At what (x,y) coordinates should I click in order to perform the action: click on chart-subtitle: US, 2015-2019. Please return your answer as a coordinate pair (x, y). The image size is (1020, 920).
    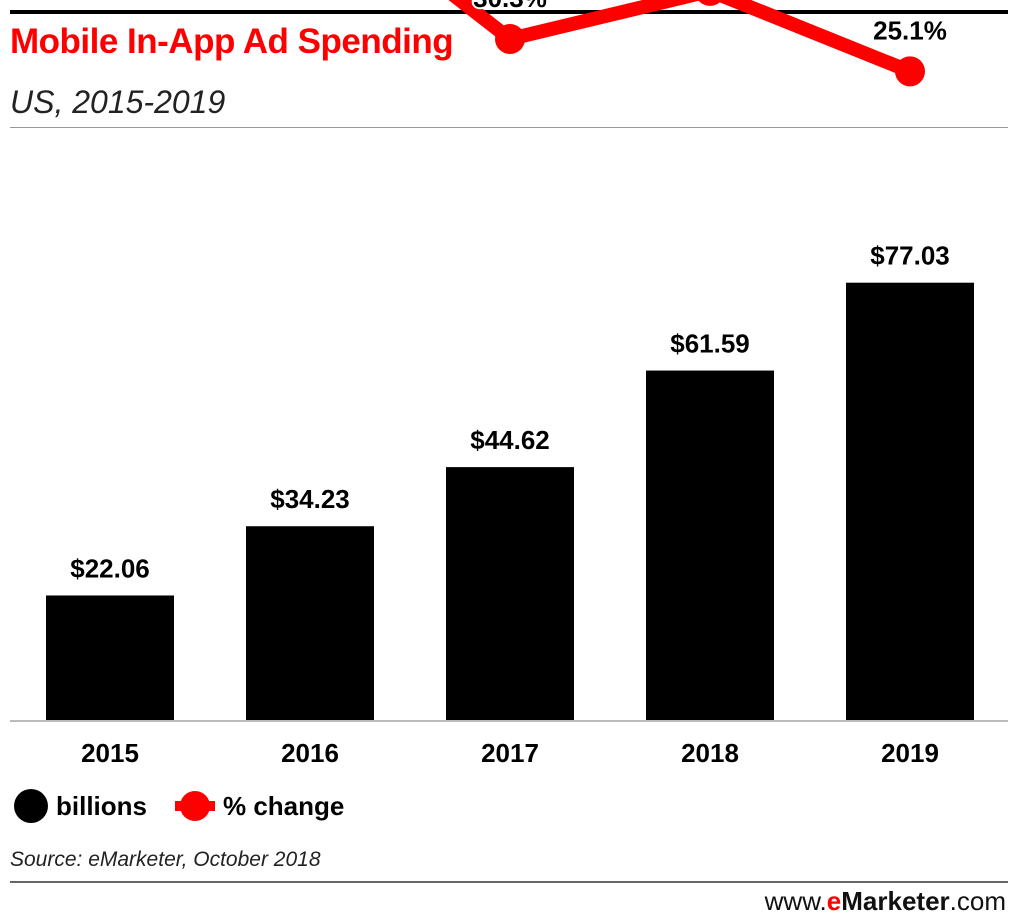
    Looking at the image, I should click on (118, 102).